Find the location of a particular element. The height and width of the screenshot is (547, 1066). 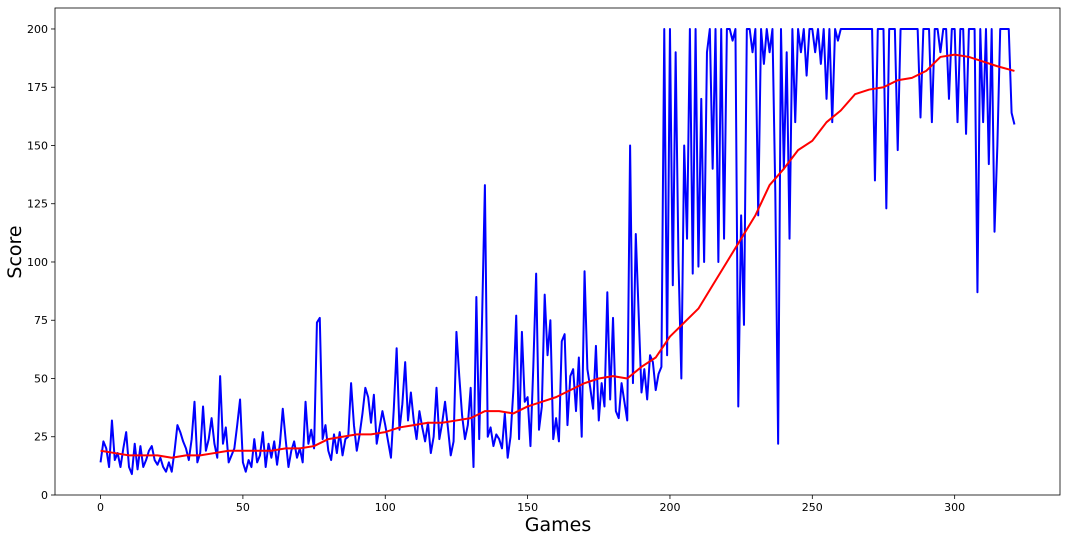

y-tick-label: 200 is located at coordinates (37, 29).